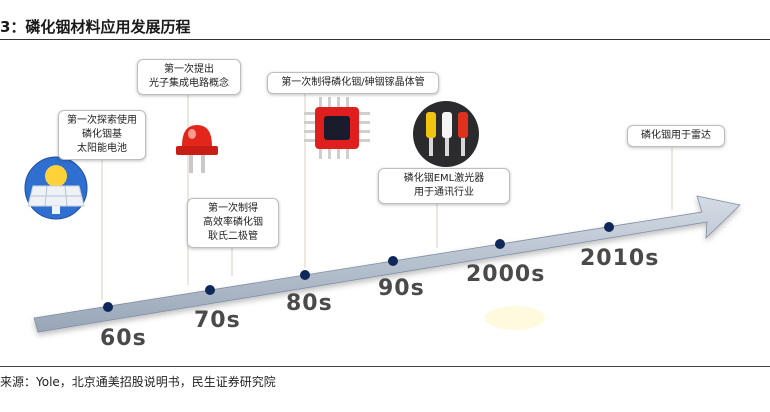 The width and height of the screenshot is (770, 412). What do you see at coordinates (95, 27) in the screenshot?
I see `figure-title: 3：磷化铟材料应用发展历程` at bounding box center [95, 27].